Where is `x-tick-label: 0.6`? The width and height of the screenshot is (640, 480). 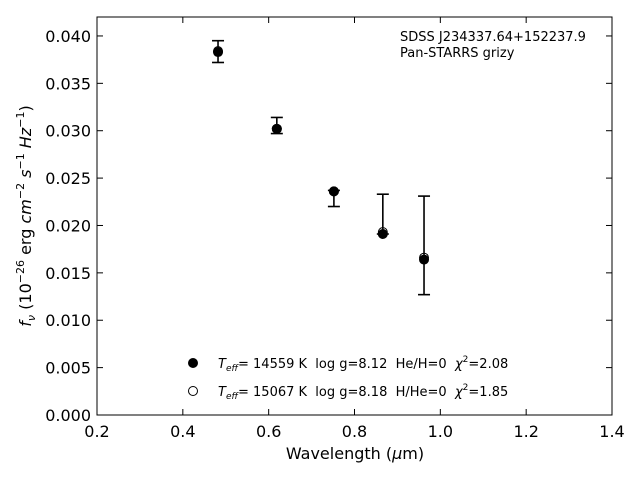 x-tick-label: 0.6 is located at coordinates (268, 431).